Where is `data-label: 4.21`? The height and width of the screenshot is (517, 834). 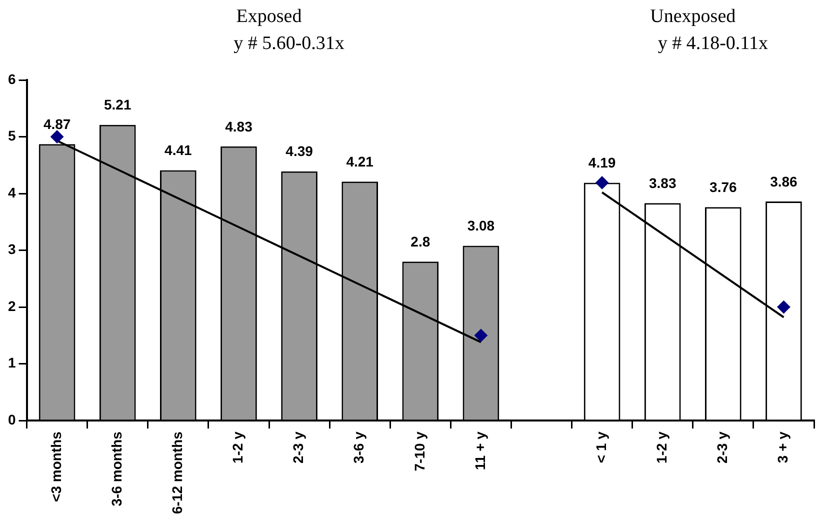 data-label: 4.21 is located at coordinates (360, 161).